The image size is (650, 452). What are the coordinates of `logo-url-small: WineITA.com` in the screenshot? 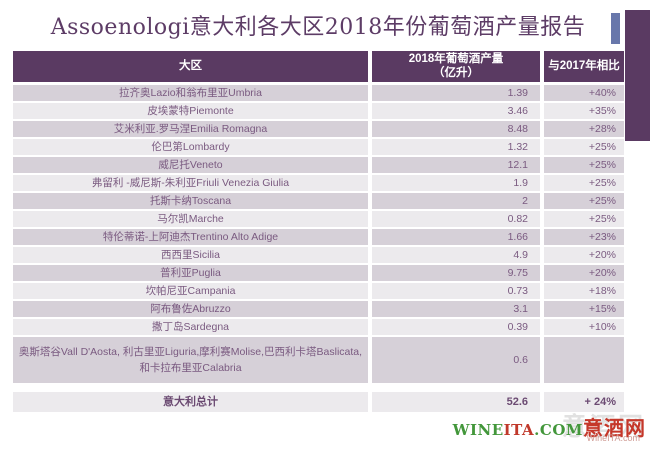 It's located at (613, 438).